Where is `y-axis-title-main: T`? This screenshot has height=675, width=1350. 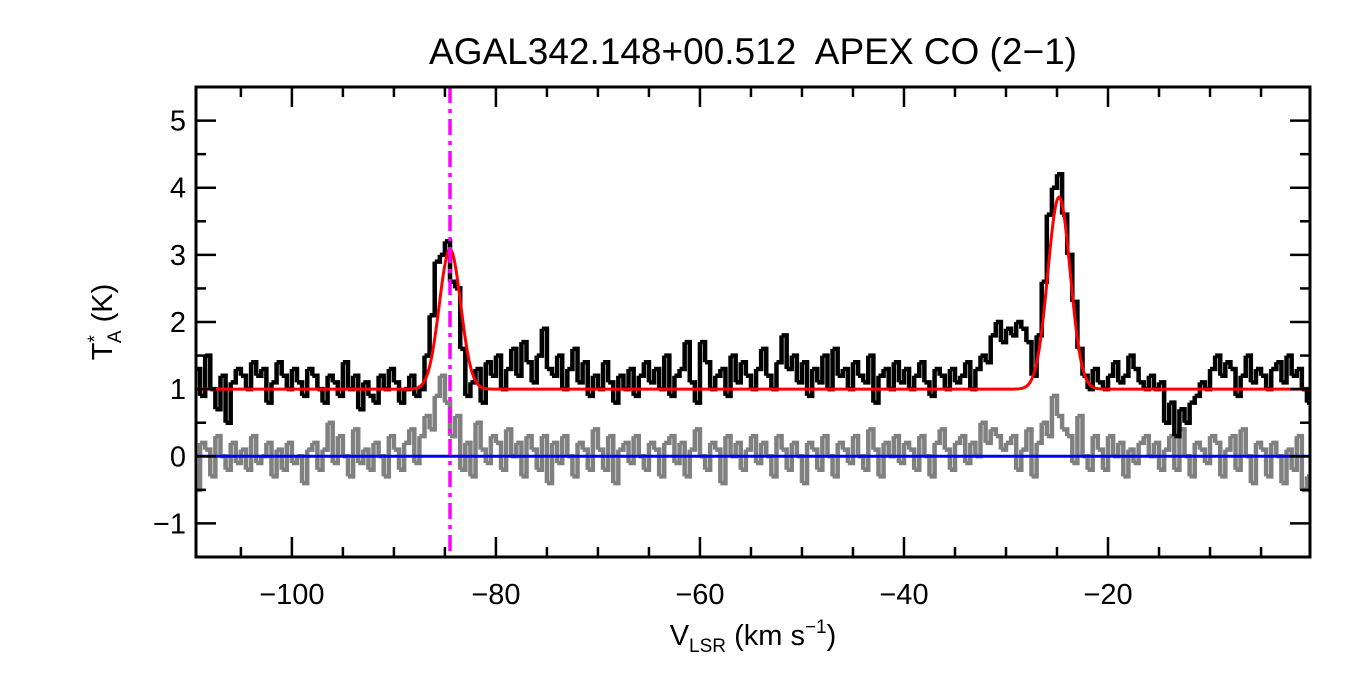 y-axis-title-main: T is located at coordinates (103, 351).